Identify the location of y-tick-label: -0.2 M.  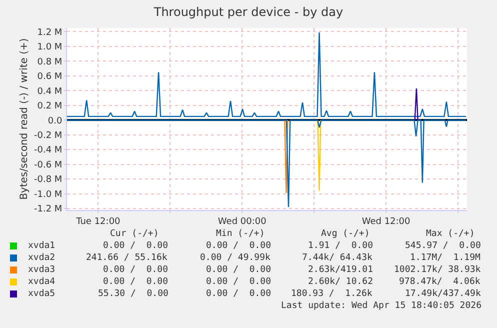
(48, 135).